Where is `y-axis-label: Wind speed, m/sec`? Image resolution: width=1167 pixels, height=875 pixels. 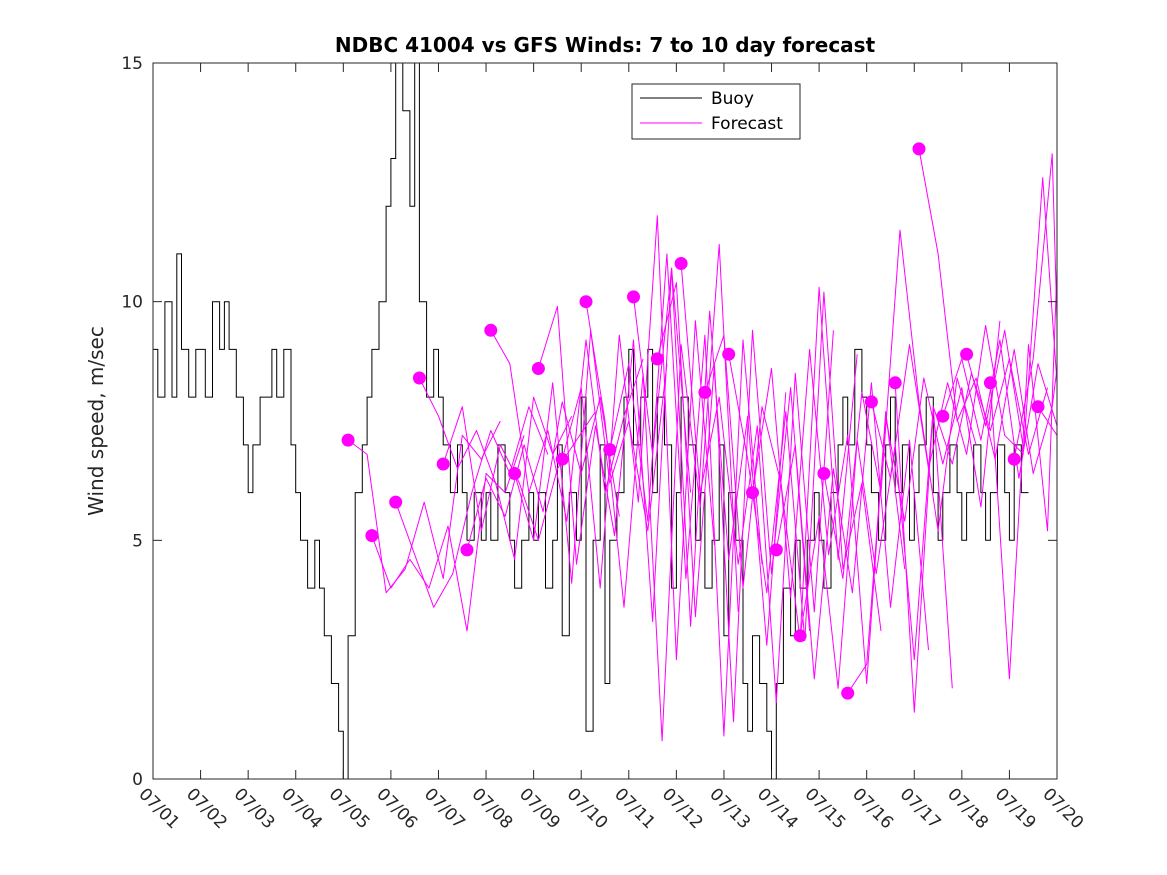 y-axis-label: Wind speed, m/sec is located at coordinates (96, 421).